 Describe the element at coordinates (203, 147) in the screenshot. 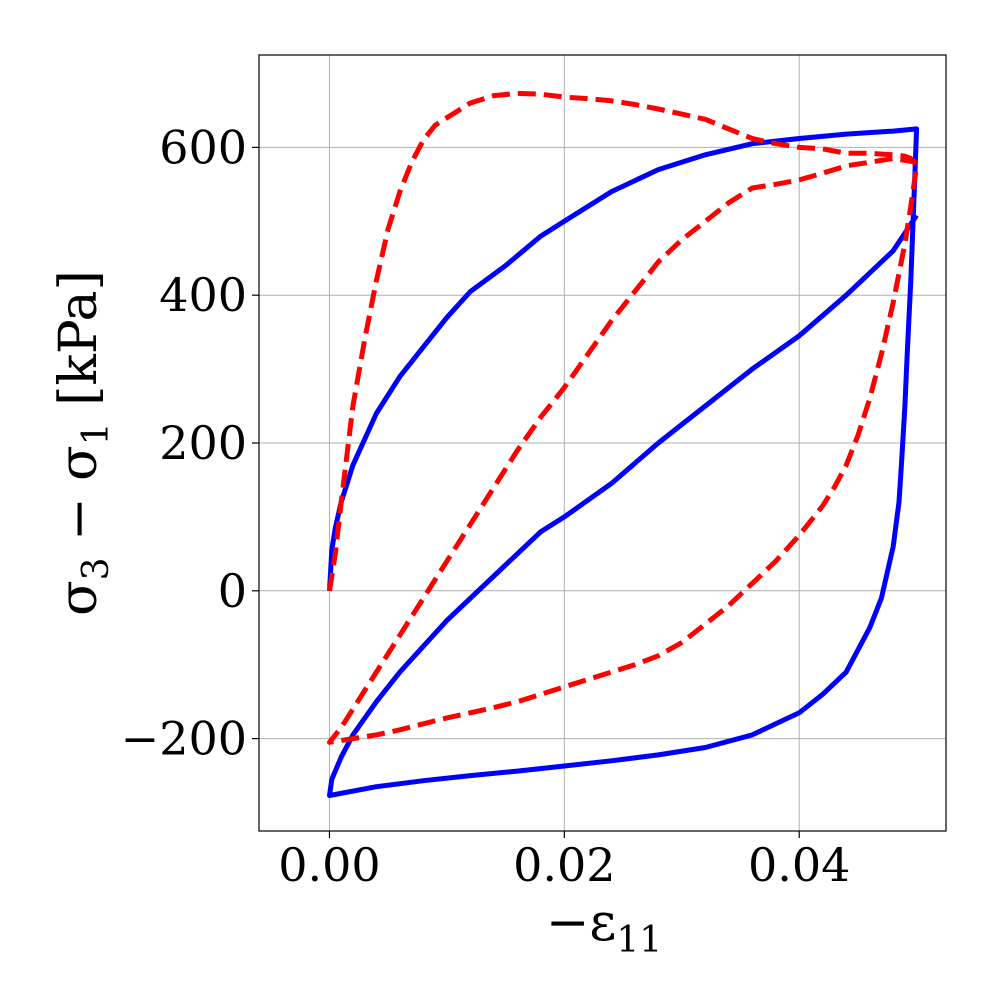

I see `y-tick-label: 600` at that location.